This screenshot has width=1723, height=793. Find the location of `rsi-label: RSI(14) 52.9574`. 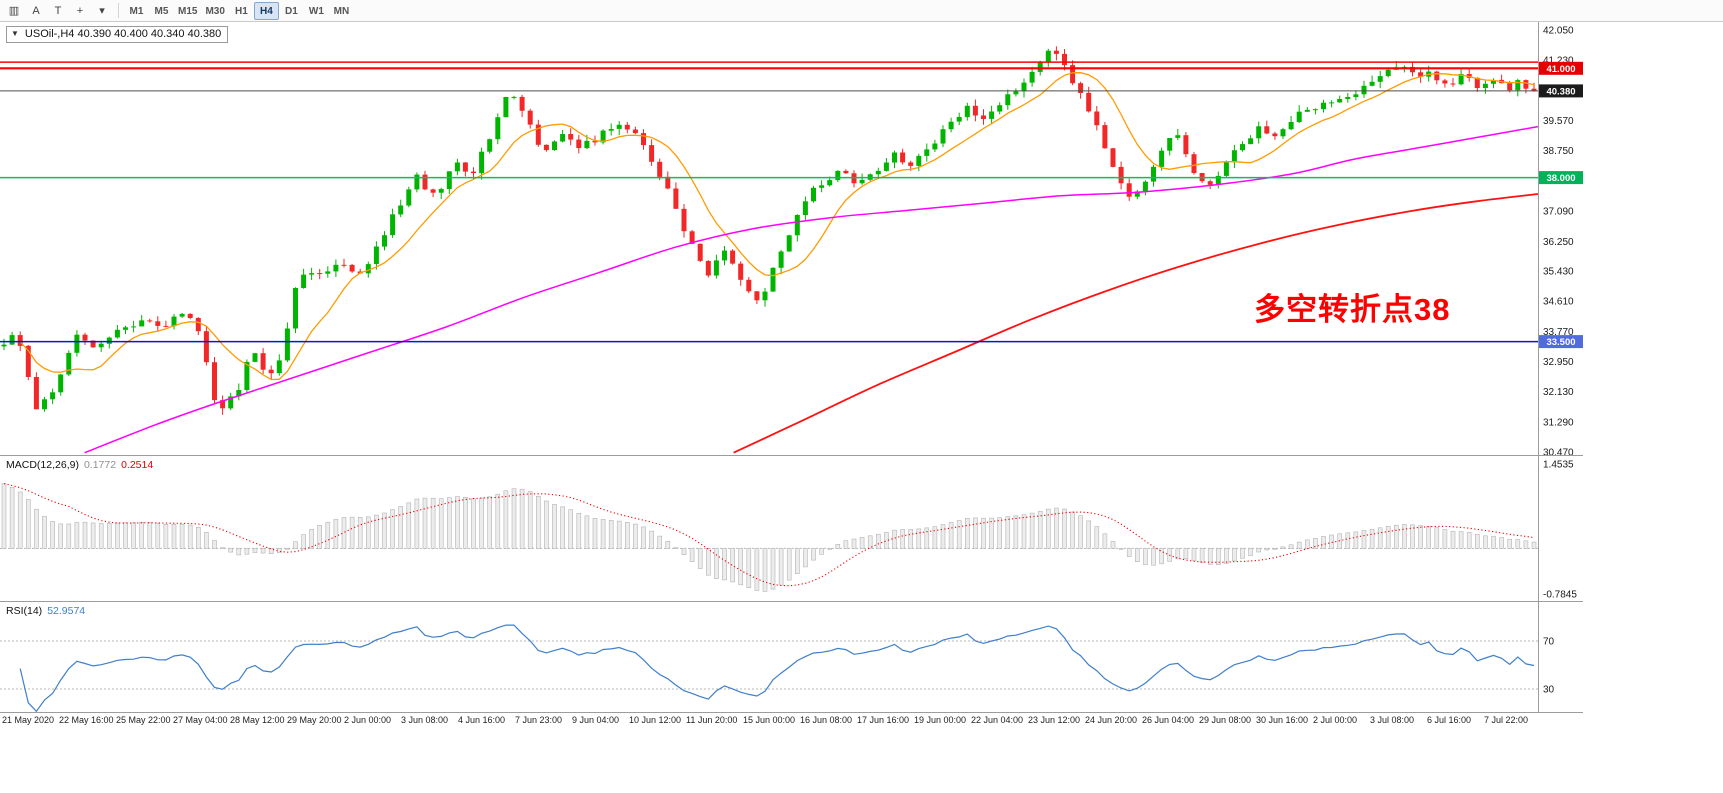

rsi-label: RSI(14) 52.9574 is located at coordinates (48, 611).